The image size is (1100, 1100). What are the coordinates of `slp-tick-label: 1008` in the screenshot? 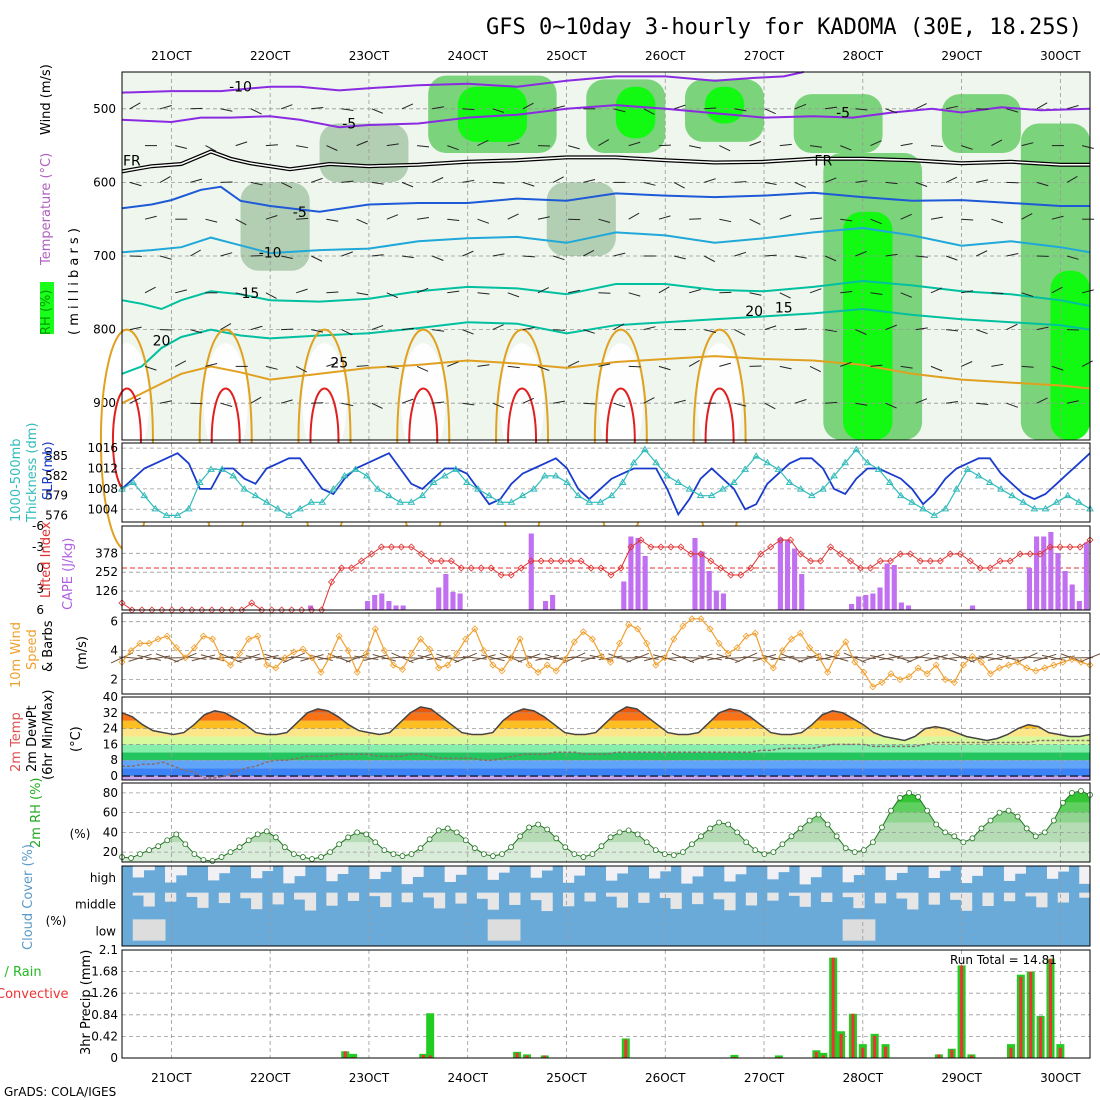 It's located at (102, 489).